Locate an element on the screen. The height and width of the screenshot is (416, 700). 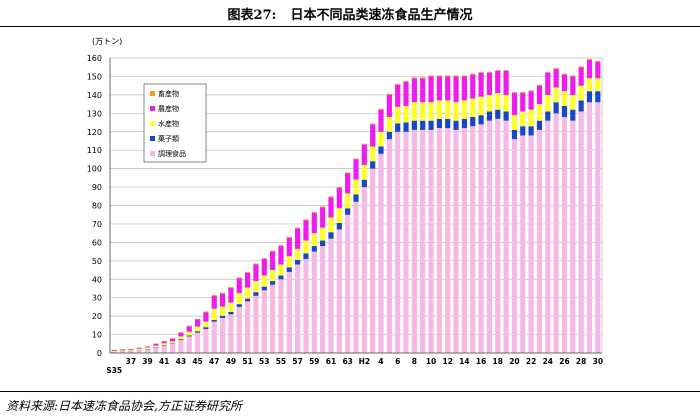
legend-label: 水産物 is located at coordinates (168, 123).